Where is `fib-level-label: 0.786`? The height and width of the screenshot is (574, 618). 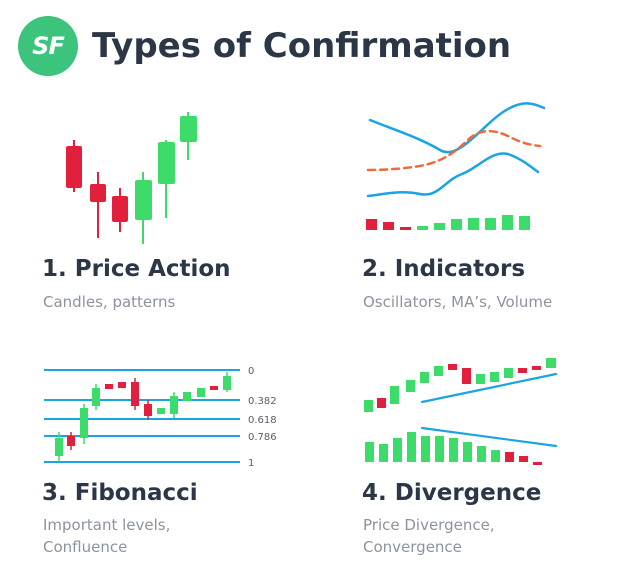 fib-level-label: 0.786 is located at coordinates (262, 437).